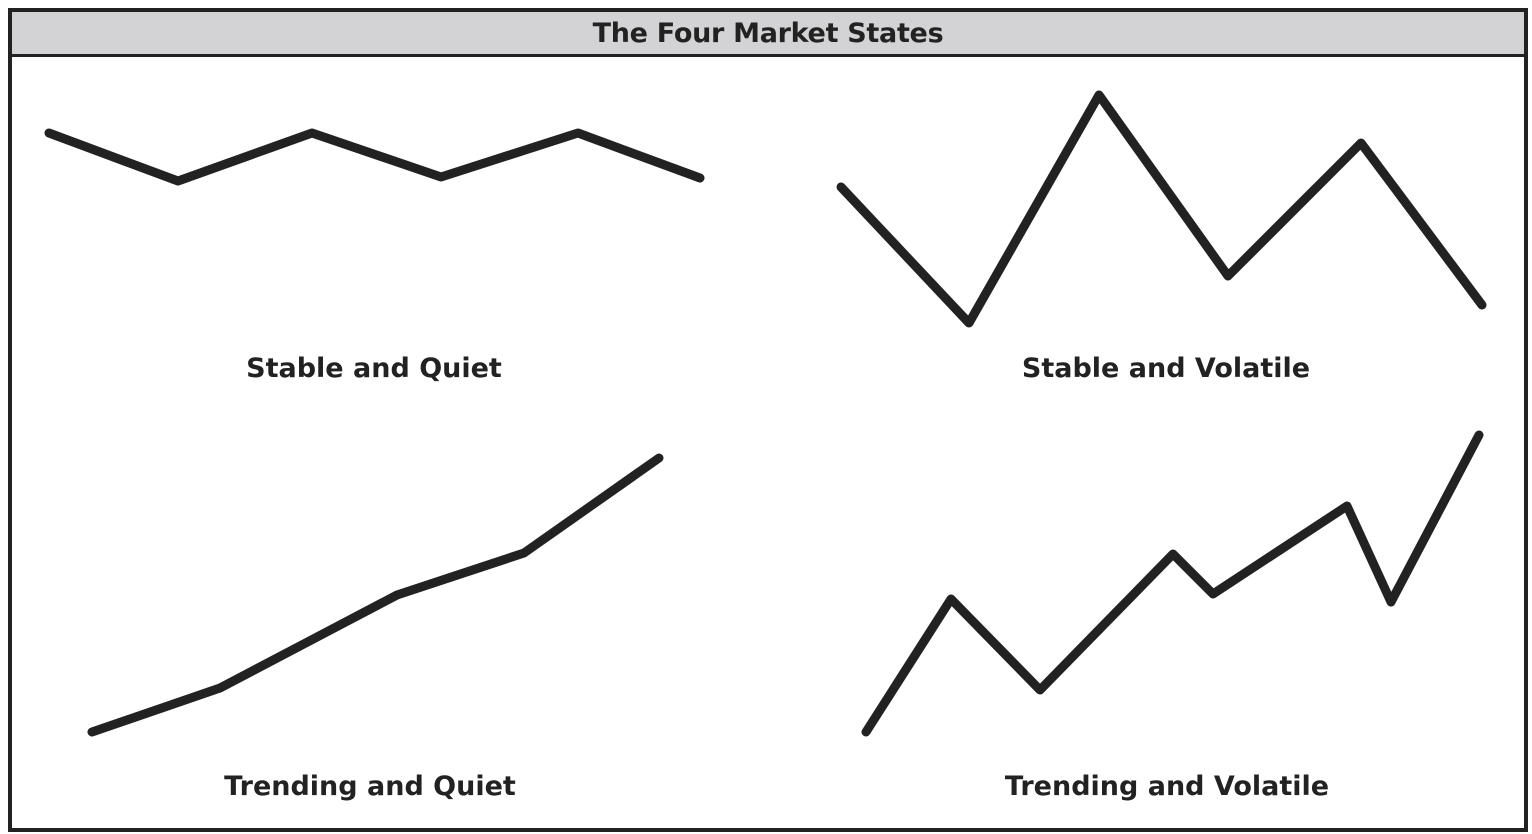 This screenshot has height=834, width=1532. Describe the element at coordinates (1166, 368) in the screenshot. I see `panel-label-stable-volatile: Stable and Volatile` at that location.